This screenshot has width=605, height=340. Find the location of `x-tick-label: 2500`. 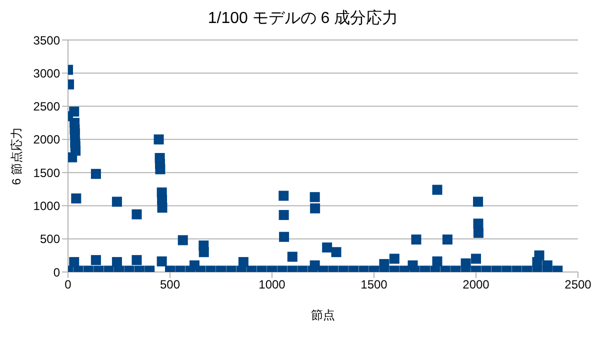

x-tick-label: 2500 is located at coordinates (578, 285).